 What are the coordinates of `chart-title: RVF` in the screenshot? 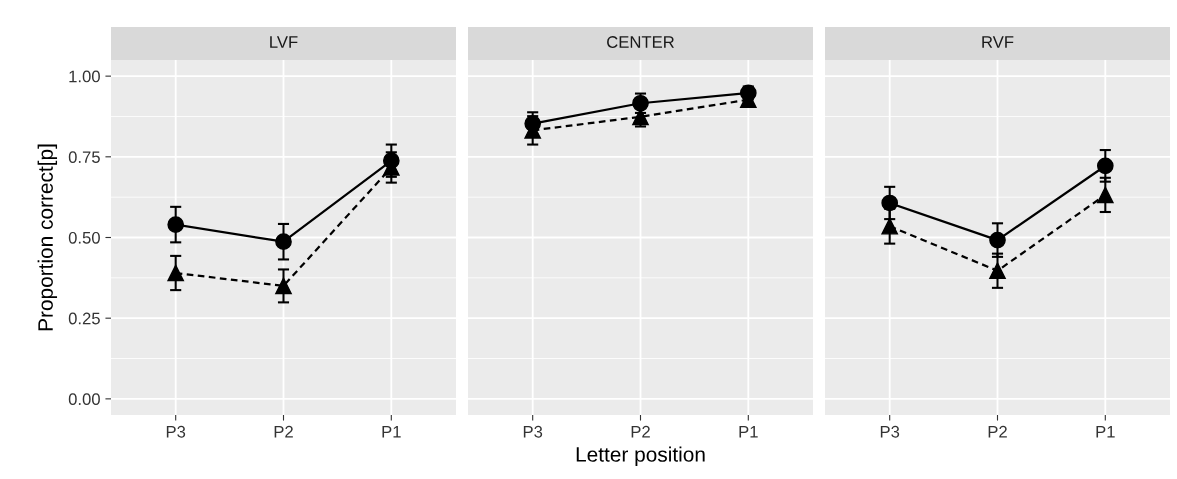 It's located at (998, 42).